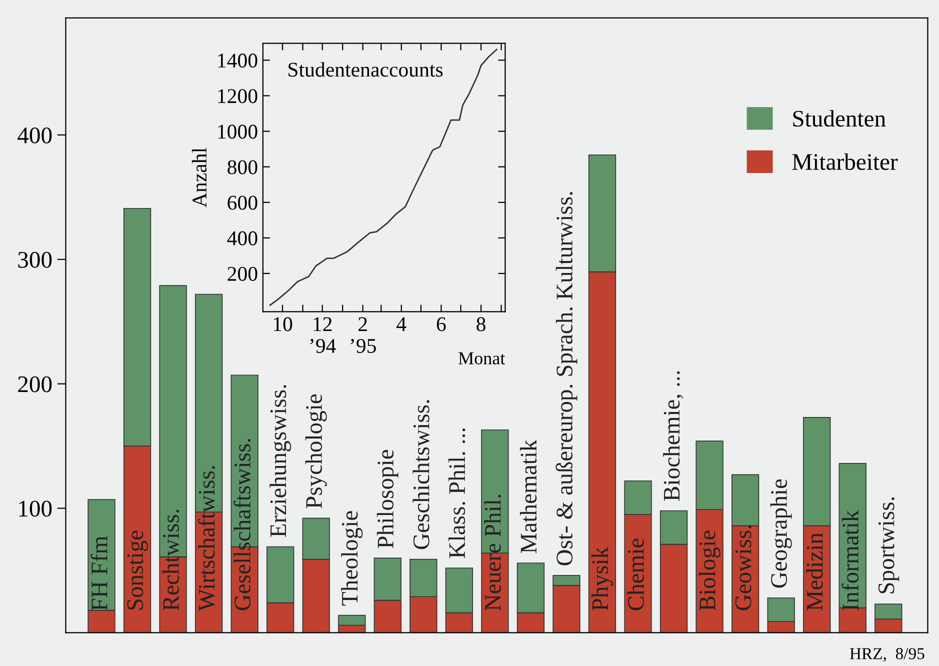 The image size is (939, 666). What do you see at coordinates (383, 177) in the screenshot?
I see `line-series` at bounding box center [383, 177].